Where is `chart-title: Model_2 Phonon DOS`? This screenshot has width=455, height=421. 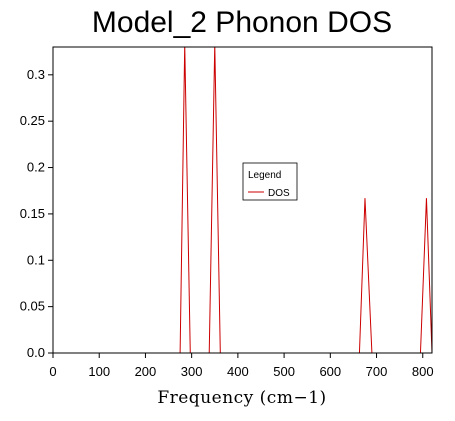 chart-title: Model_2 Phonon DOS is located at coordinates (242, 22).